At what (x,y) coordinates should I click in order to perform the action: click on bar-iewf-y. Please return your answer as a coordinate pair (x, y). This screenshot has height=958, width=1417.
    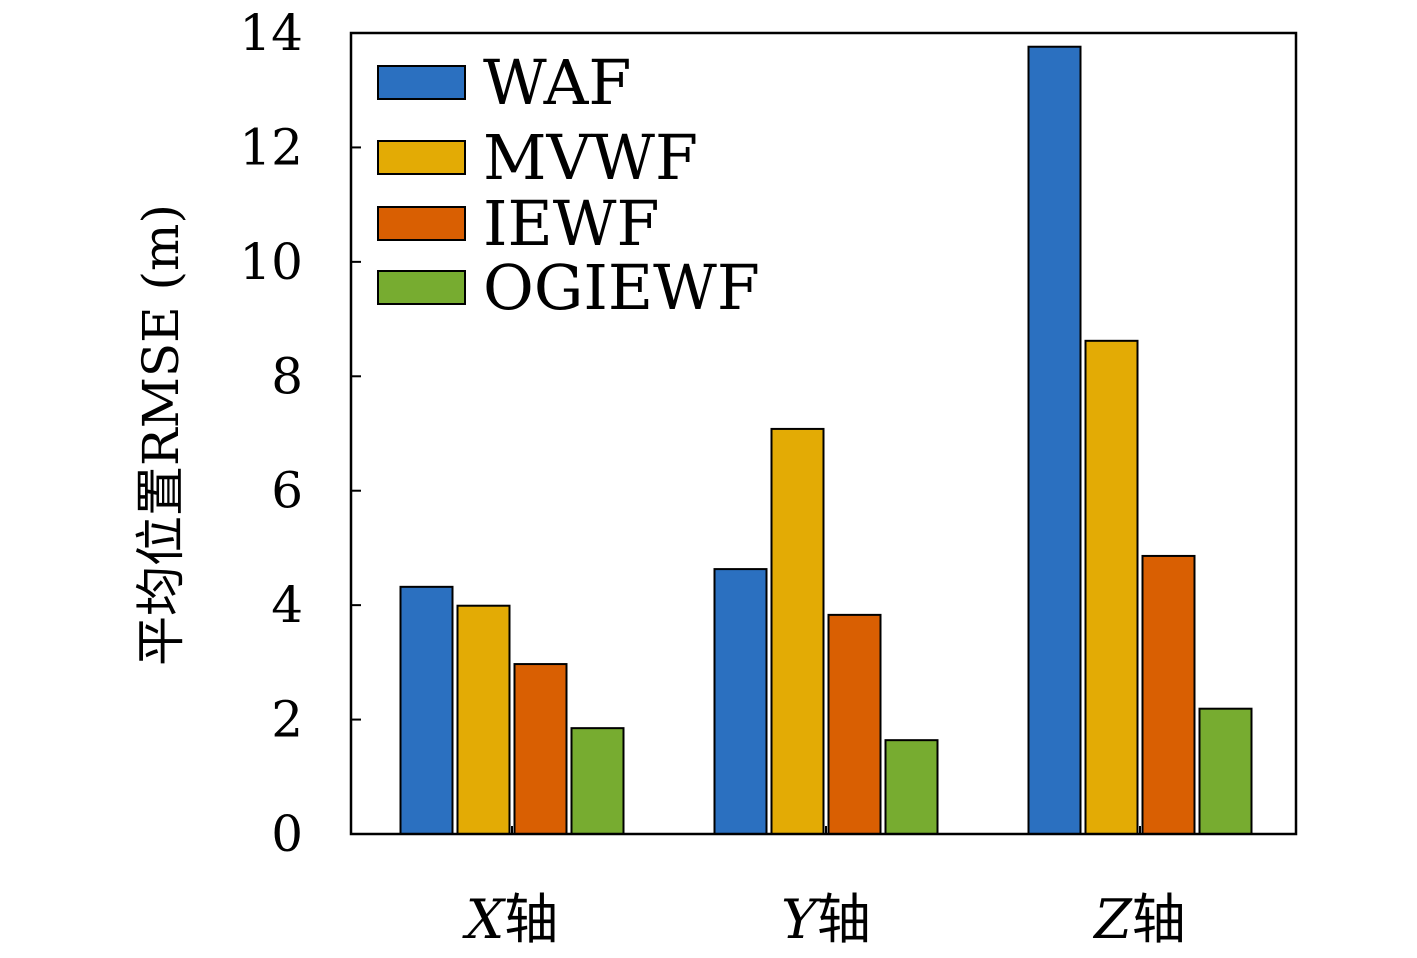
    Looking at the image, I should click on (854, 724).